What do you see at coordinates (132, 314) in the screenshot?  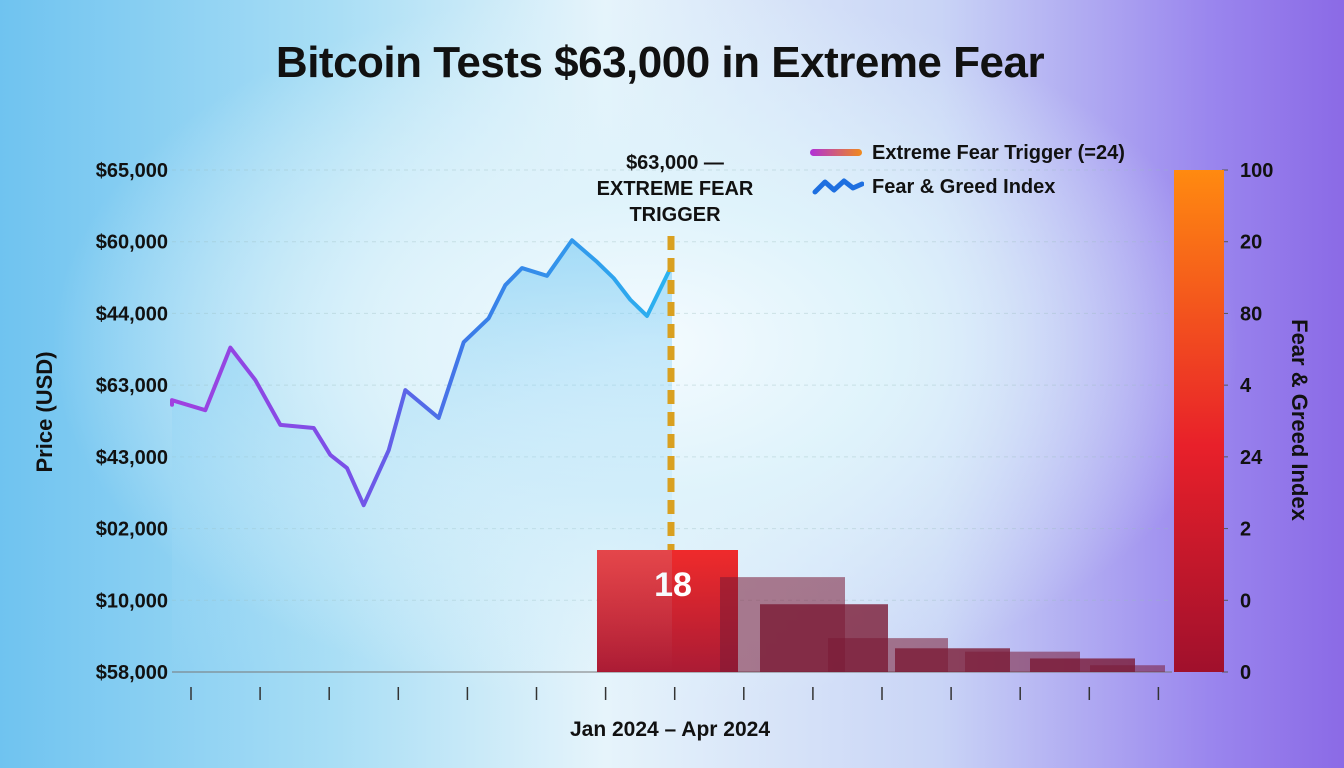 I see `y-tick-label: $44,000` at bounding box center [132, 314].